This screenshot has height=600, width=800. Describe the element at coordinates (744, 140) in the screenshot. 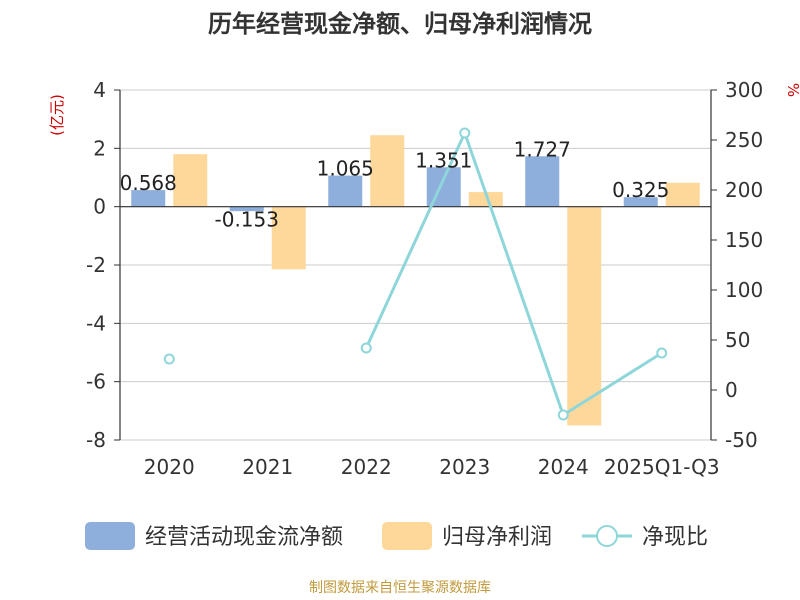

I see `right-tick-label: 250` at that location.